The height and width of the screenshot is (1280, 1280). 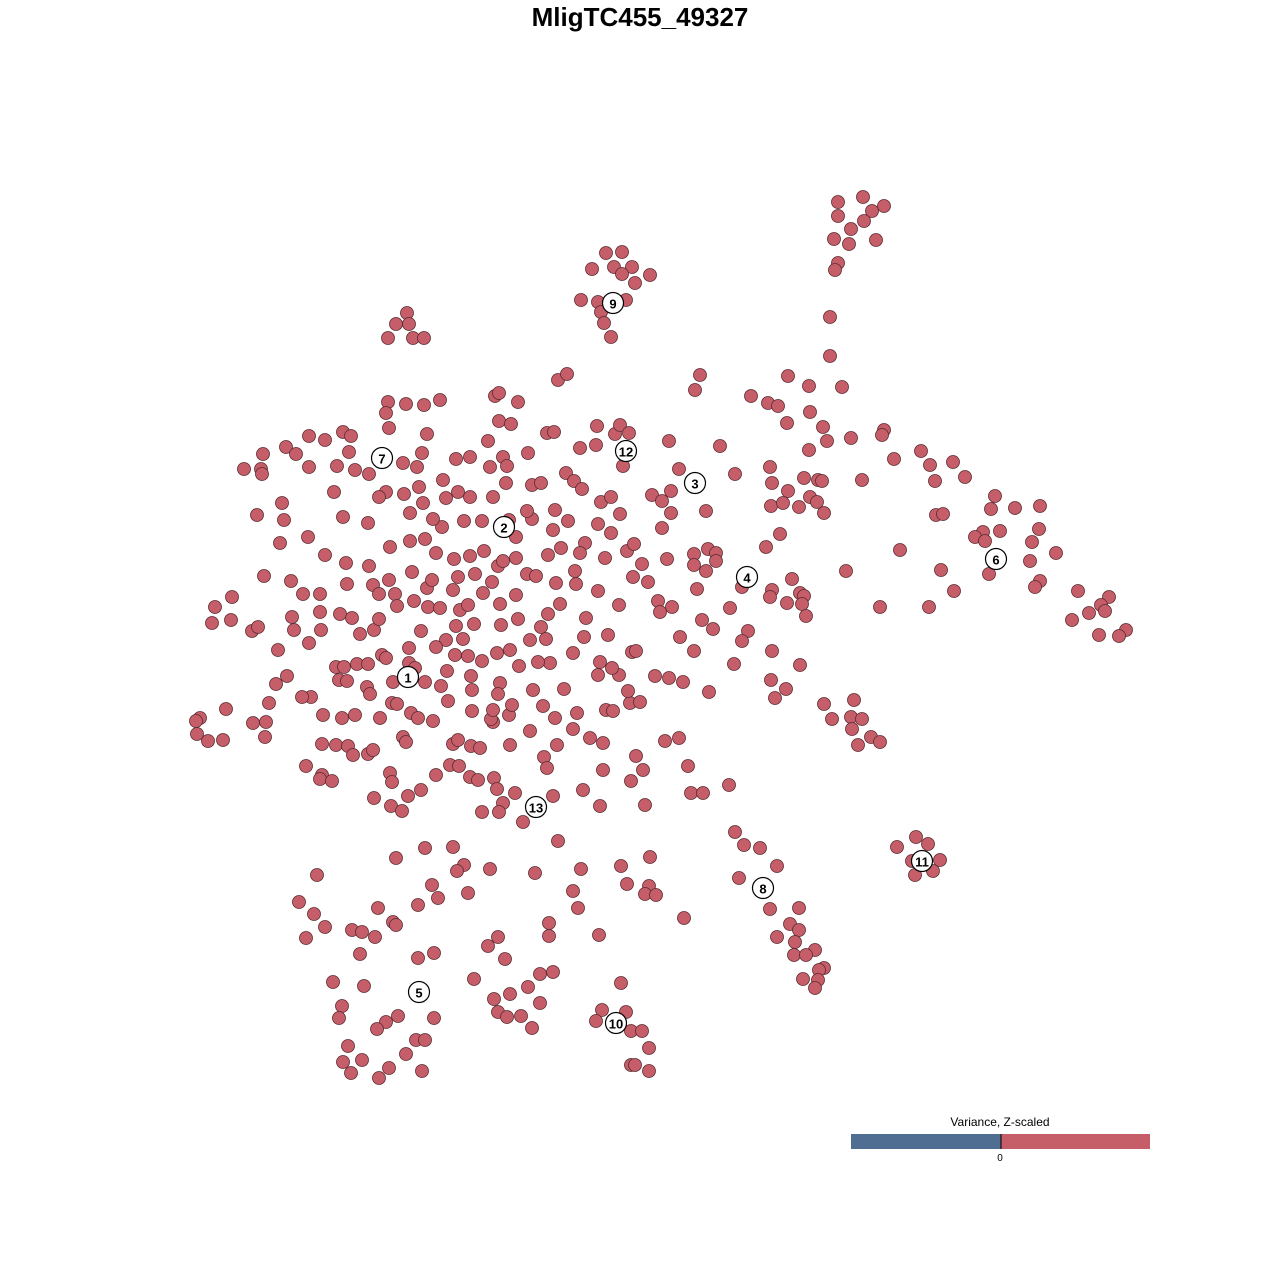 I want to click on cluster-label-8: 8, so click(x=763, y=888).